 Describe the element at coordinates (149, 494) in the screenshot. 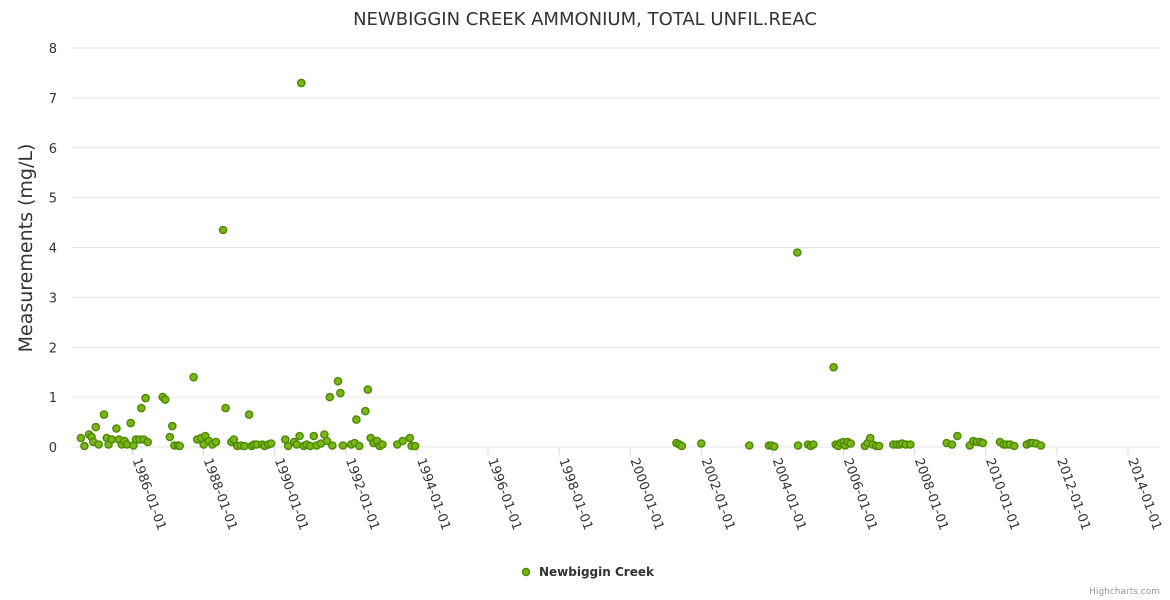

I see `x-tick-label: 1986-01-01` at that location.